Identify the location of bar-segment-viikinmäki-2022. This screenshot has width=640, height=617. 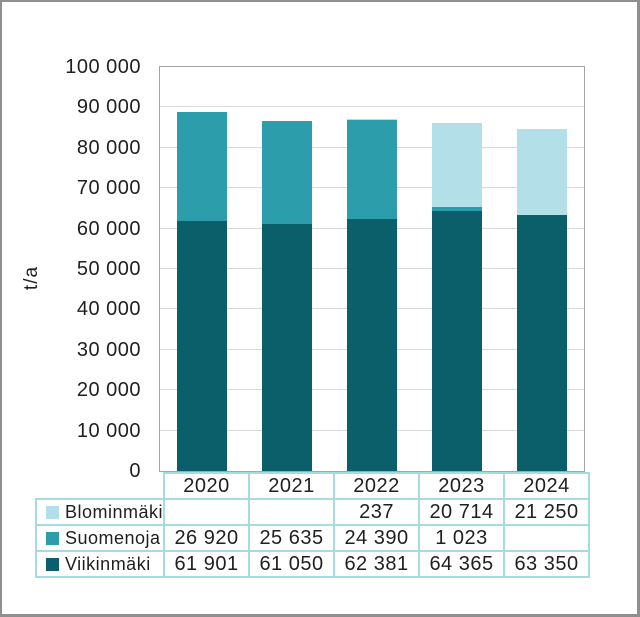
(372, 344).